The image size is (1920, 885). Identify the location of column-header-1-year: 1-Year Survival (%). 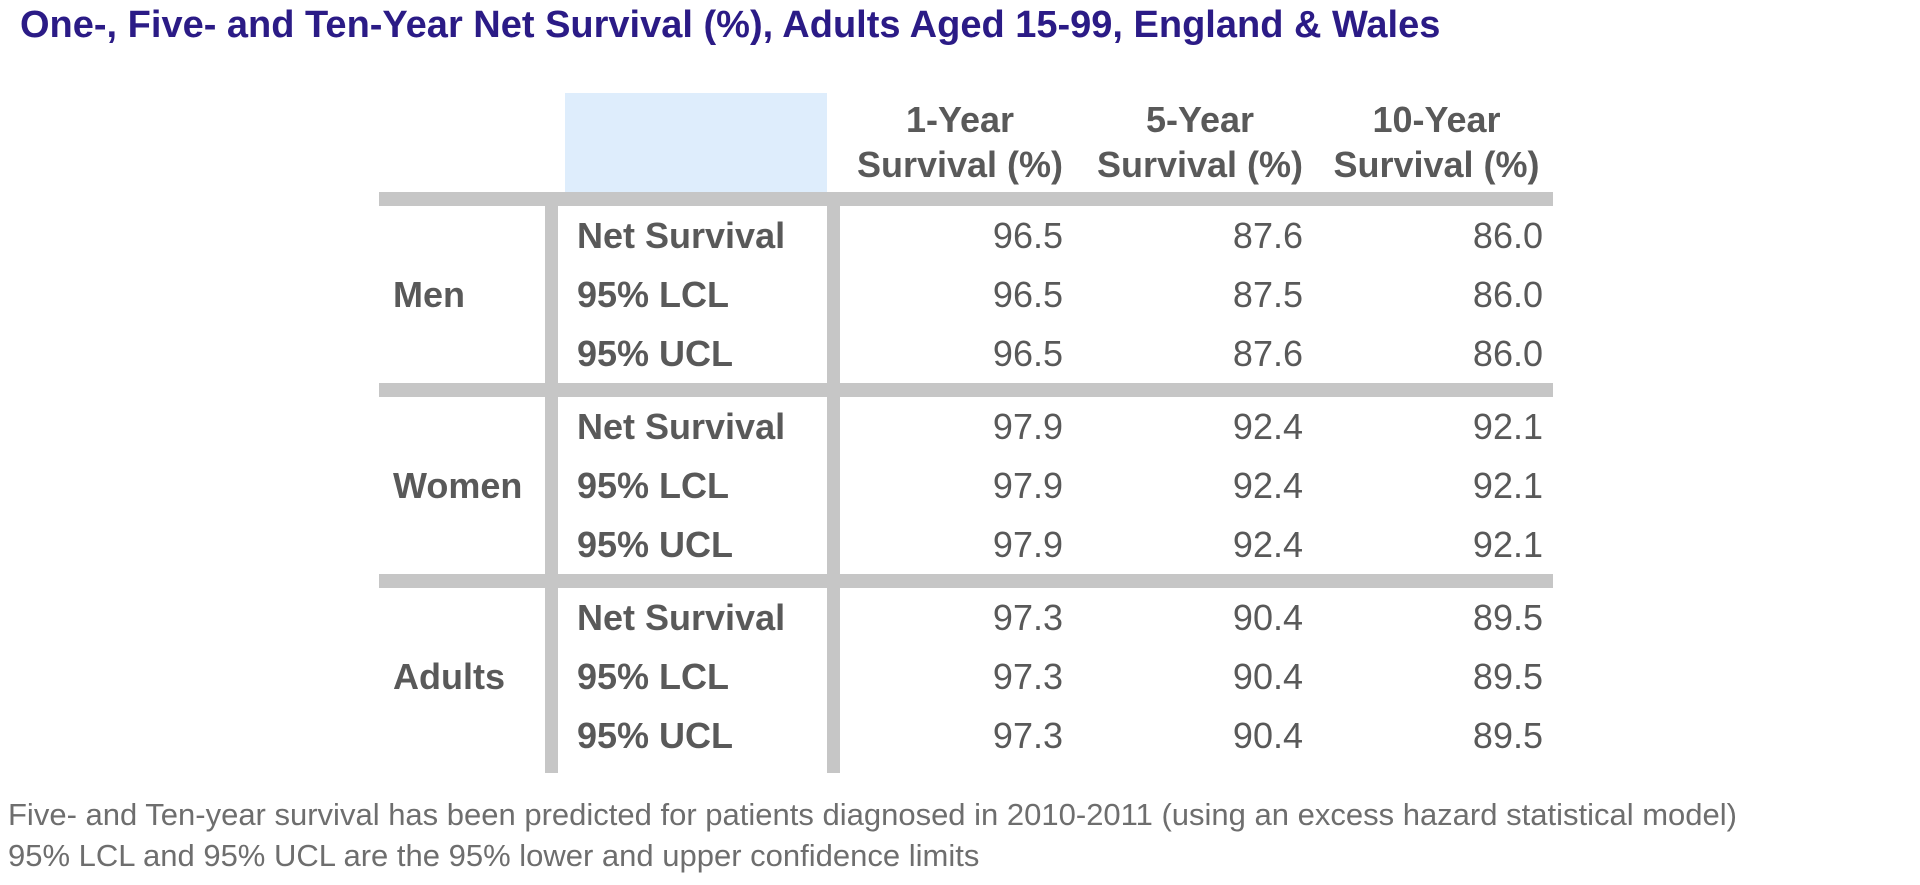
(960, 142).